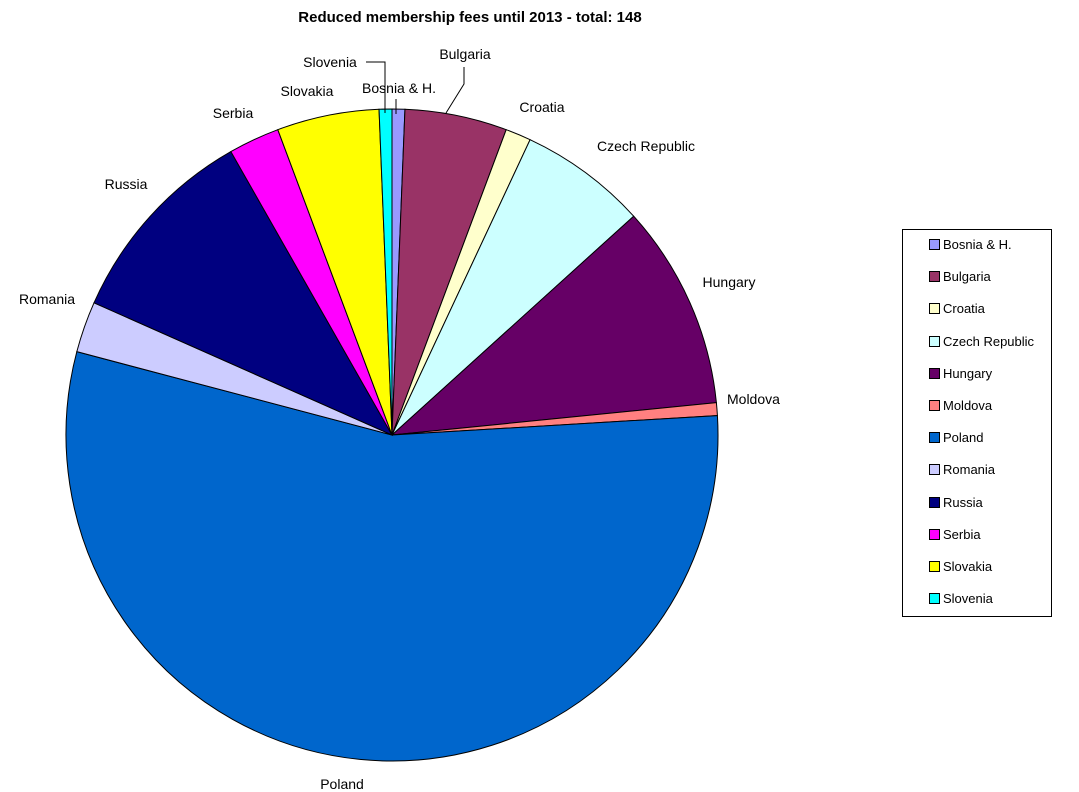 The image size is (1079, 792). What do you see at coordinates (968, 599) in the screenshot?
I see `legend-label: Slovenia` at bounding box center [968, 599].